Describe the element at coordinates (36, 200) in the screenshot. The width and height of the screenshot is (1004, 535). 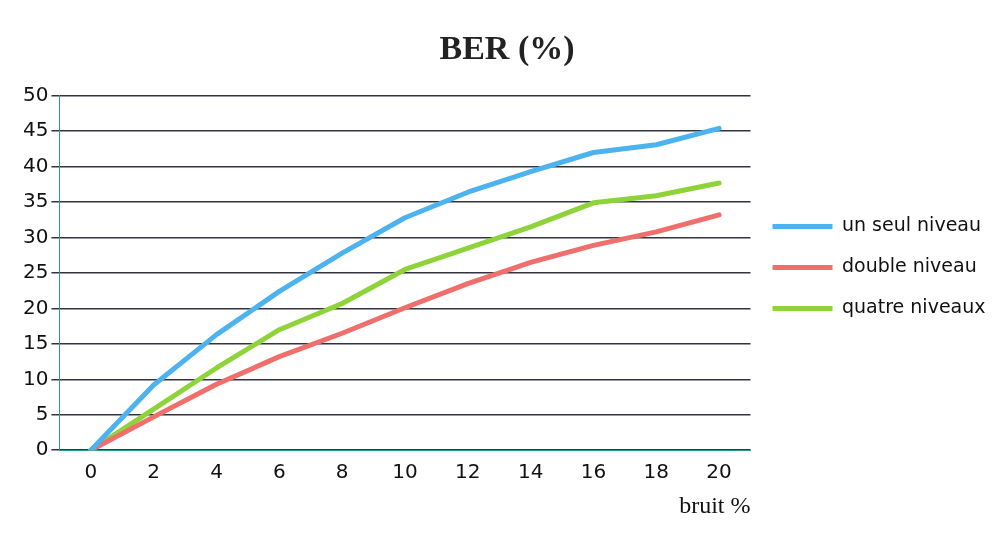
I see `y-tick-label: 35` at that location.